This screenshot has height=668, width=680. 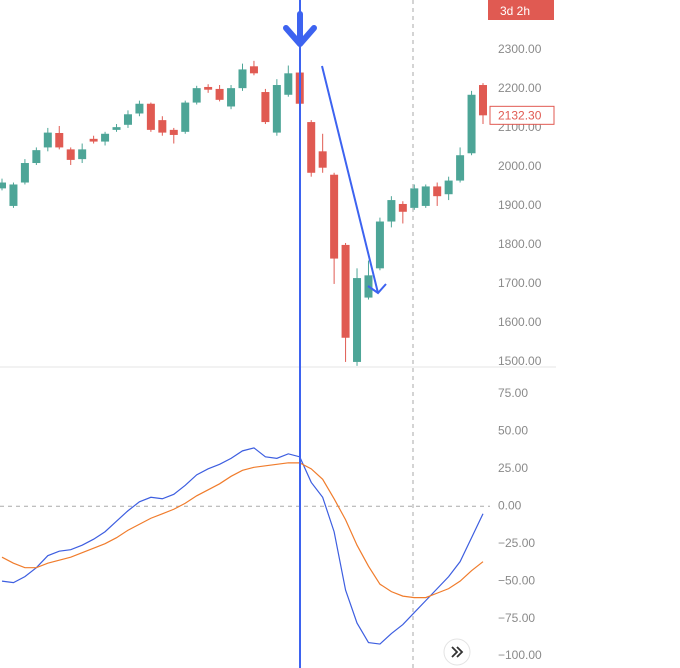 What do you see at coordinates (513, 468) in the screenshot?
I see `y-tick-label: 25.00` at bounding box center [513, 468].